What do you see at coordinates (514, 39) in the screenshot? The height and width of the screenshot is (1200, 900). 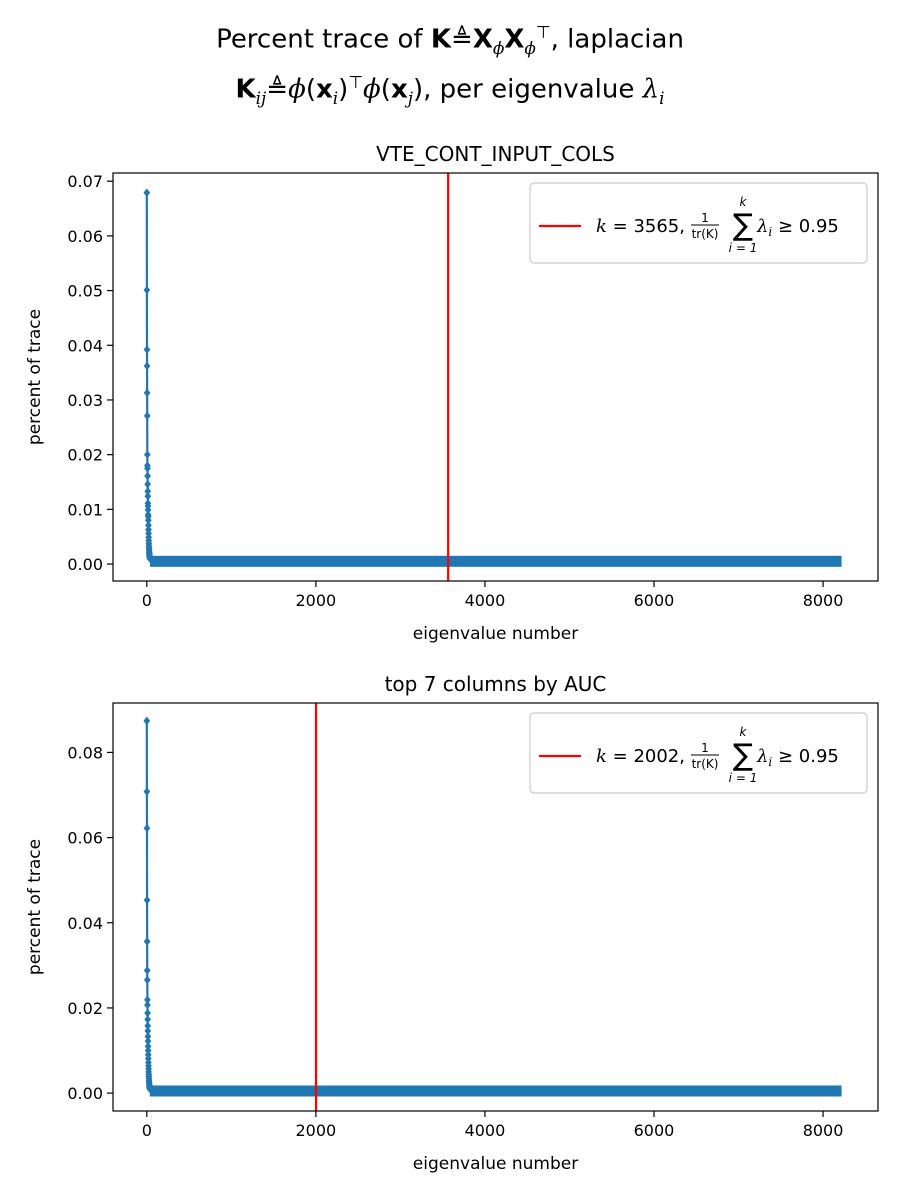 I see `title-x-symbol-2: X` at bounding box center [514, 39].